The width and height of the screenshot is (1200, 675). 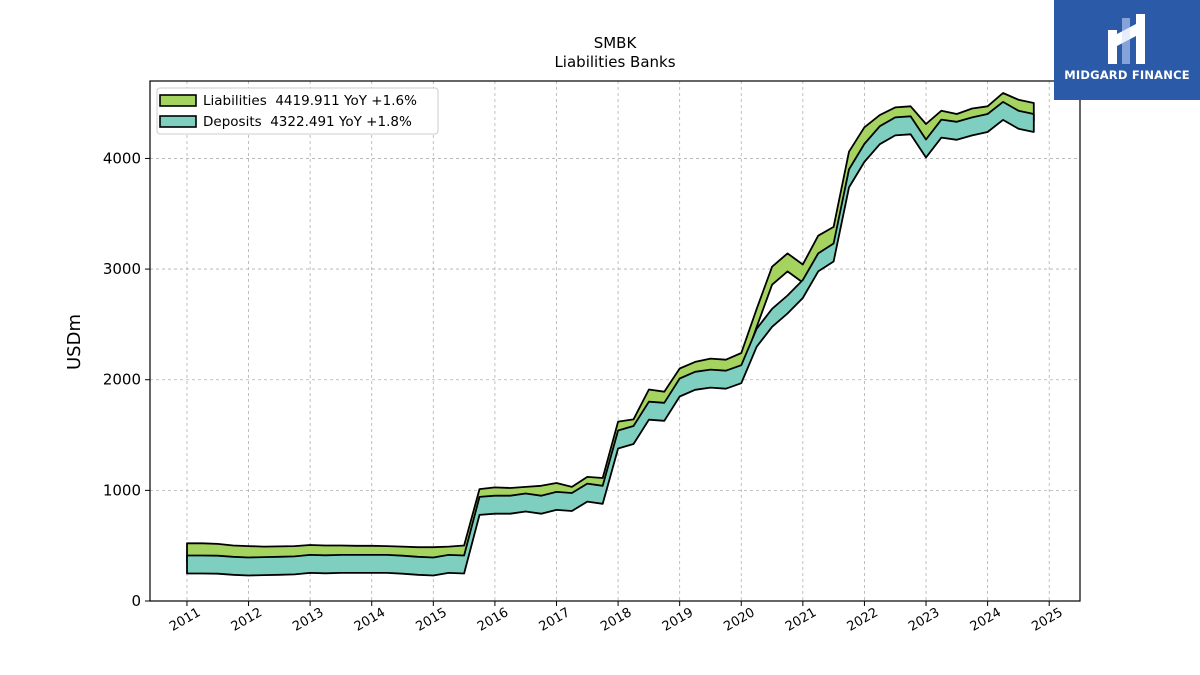 I want to click on brand-name: MIDGARD FINANCE, so click(x=1127, y=75).